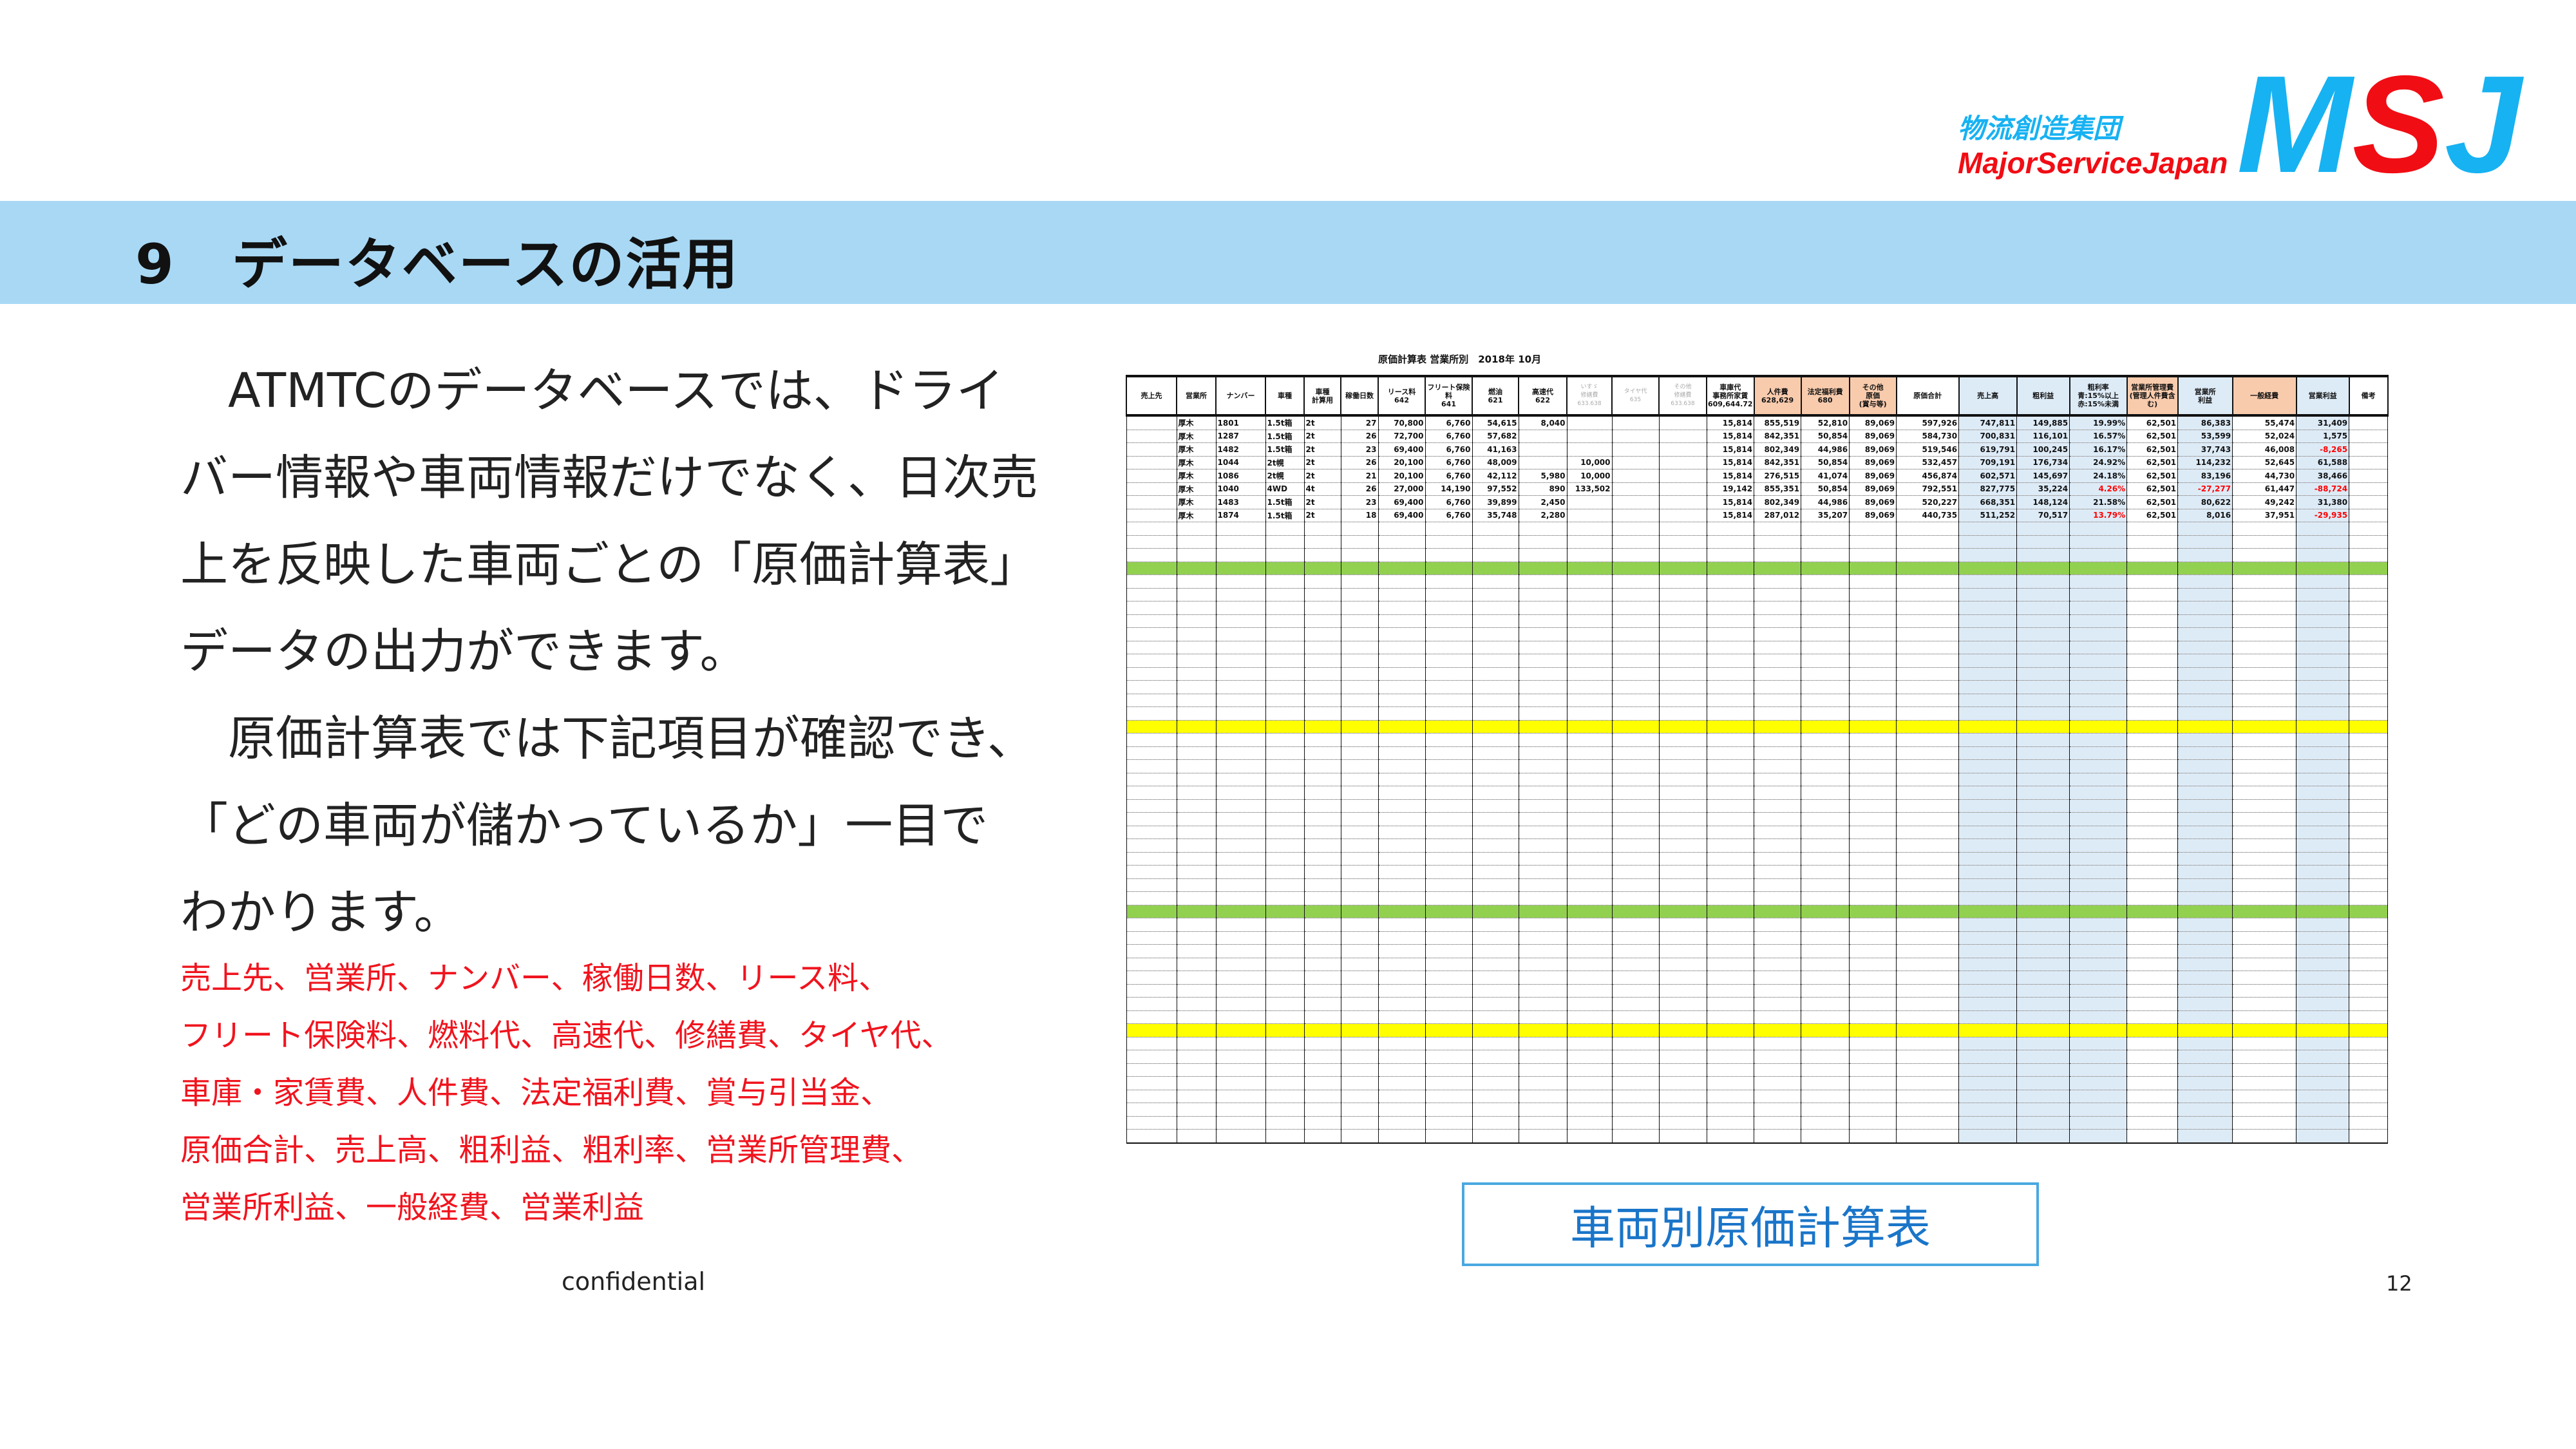 Image resolution: width=2576 pixels, height=1449 pixels. What do you see at coordinates (2260, 116) in the screenshot?
I see `msj-logo: 物流創造集団 MajorServiceJapan M S J` at bounding box center [2260, 116].